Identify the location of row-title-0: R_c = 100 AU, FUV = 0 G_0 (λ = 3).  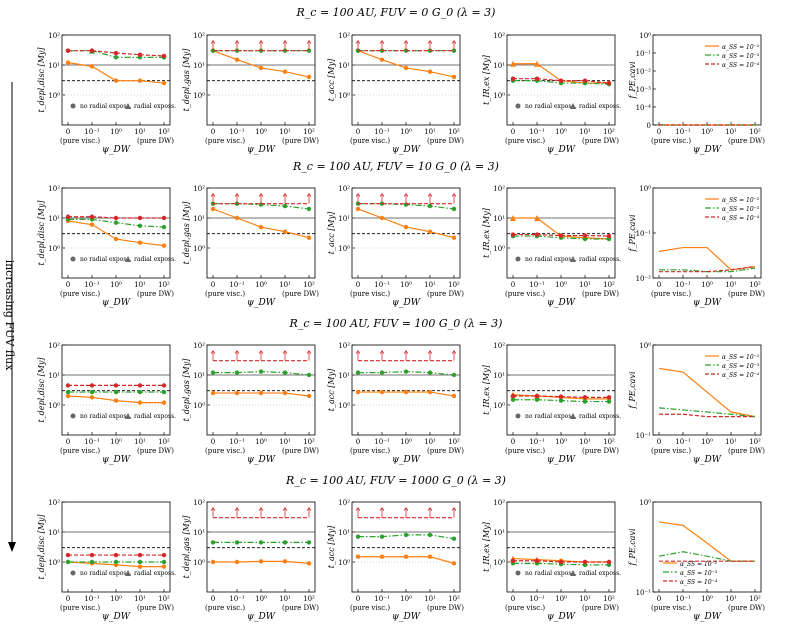
(396, 12).